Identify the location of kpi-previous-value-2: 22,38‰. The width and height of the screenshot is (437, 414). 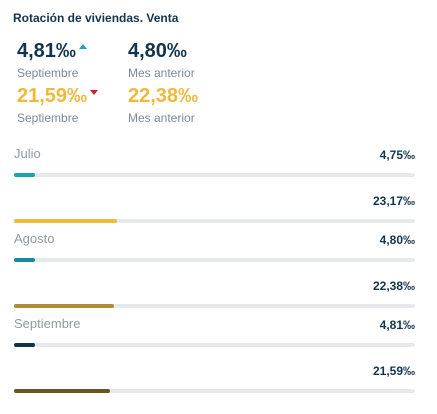
(163, 96).